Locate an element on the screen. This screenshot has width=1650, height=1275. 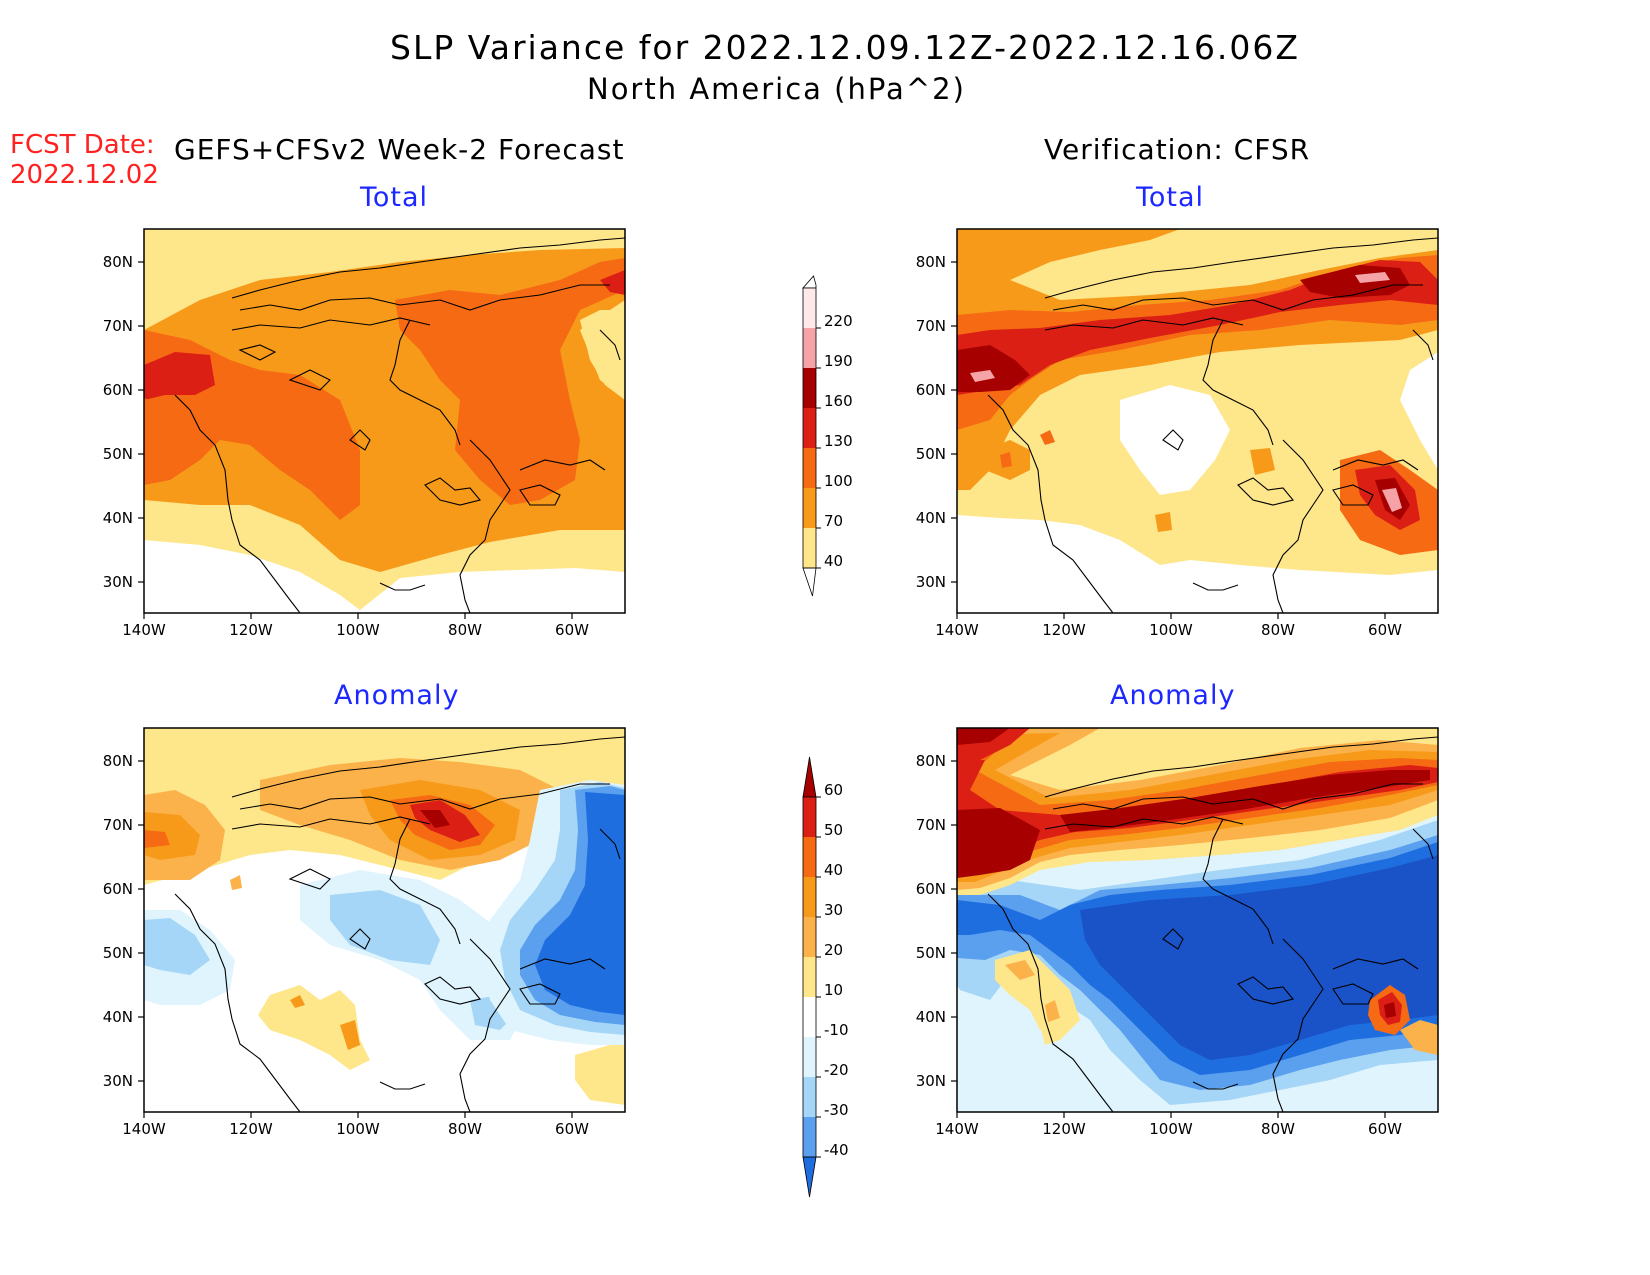
verification-anomaly-panel-title: Anomaly is located at coordinates (1173, 695).